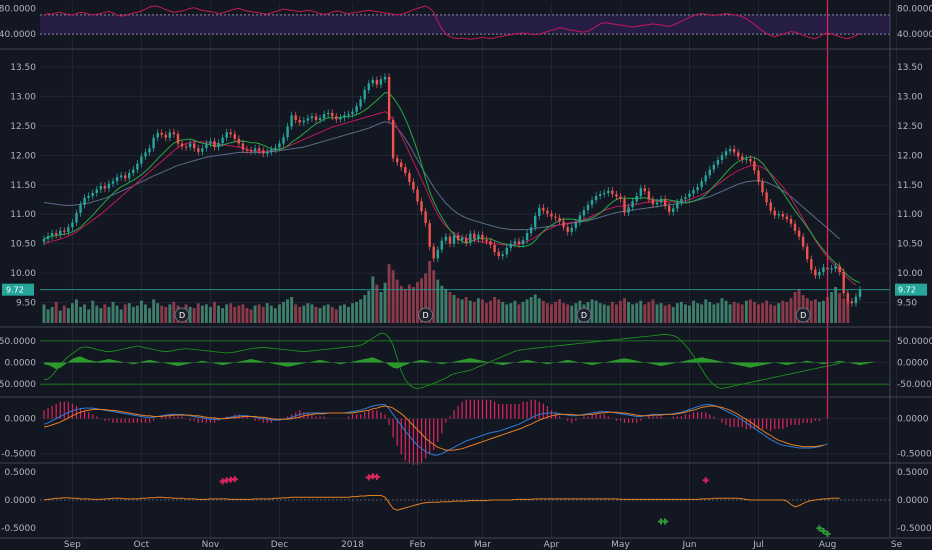 This screenshot has width=932, height=550. What do you see at coordinates (23, 127) in the screenshot?
I see `y-tick-label: 12.50` at bounding box center [23, 127].